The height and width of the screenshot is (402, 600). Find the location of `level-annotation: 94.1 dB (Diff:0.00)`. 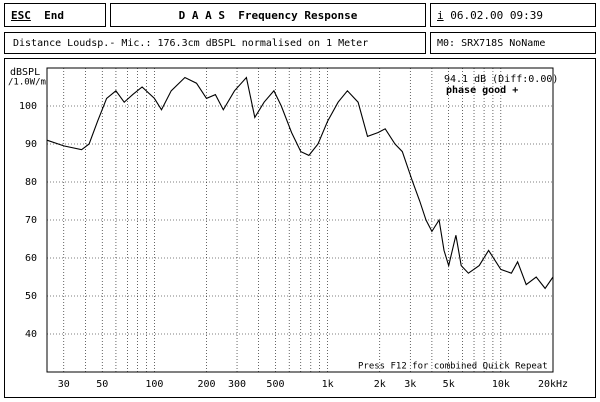

level-annotation: 94.1 dB (Diff:0.00) is located at coordinates (501, 79).